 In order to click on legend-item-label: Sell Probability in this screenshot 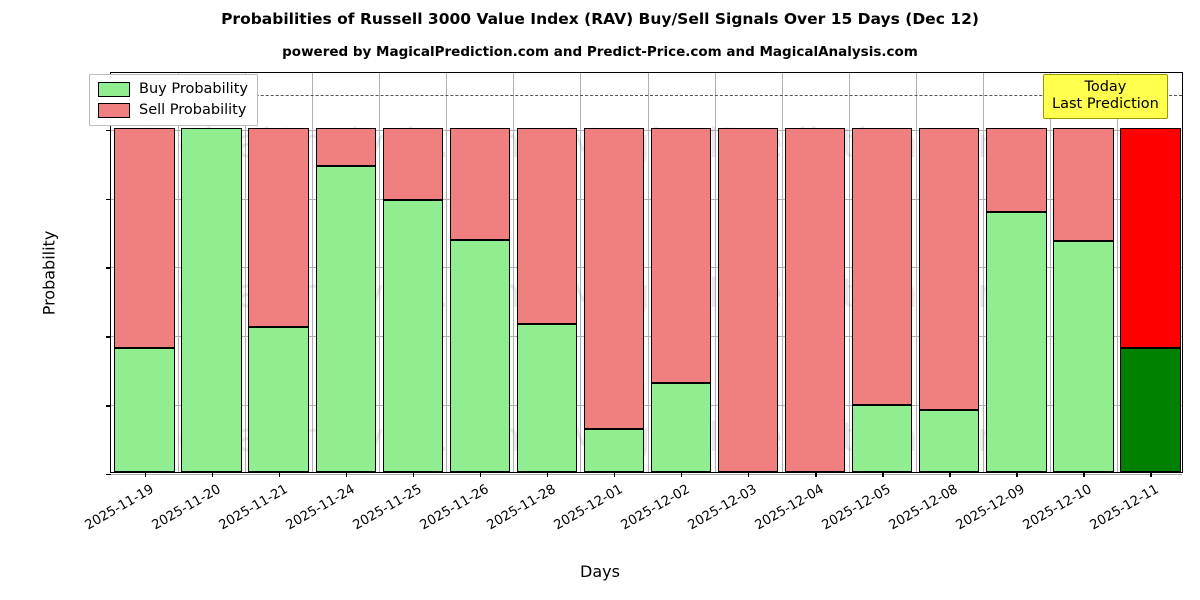, I will do `click(193, 110)`.